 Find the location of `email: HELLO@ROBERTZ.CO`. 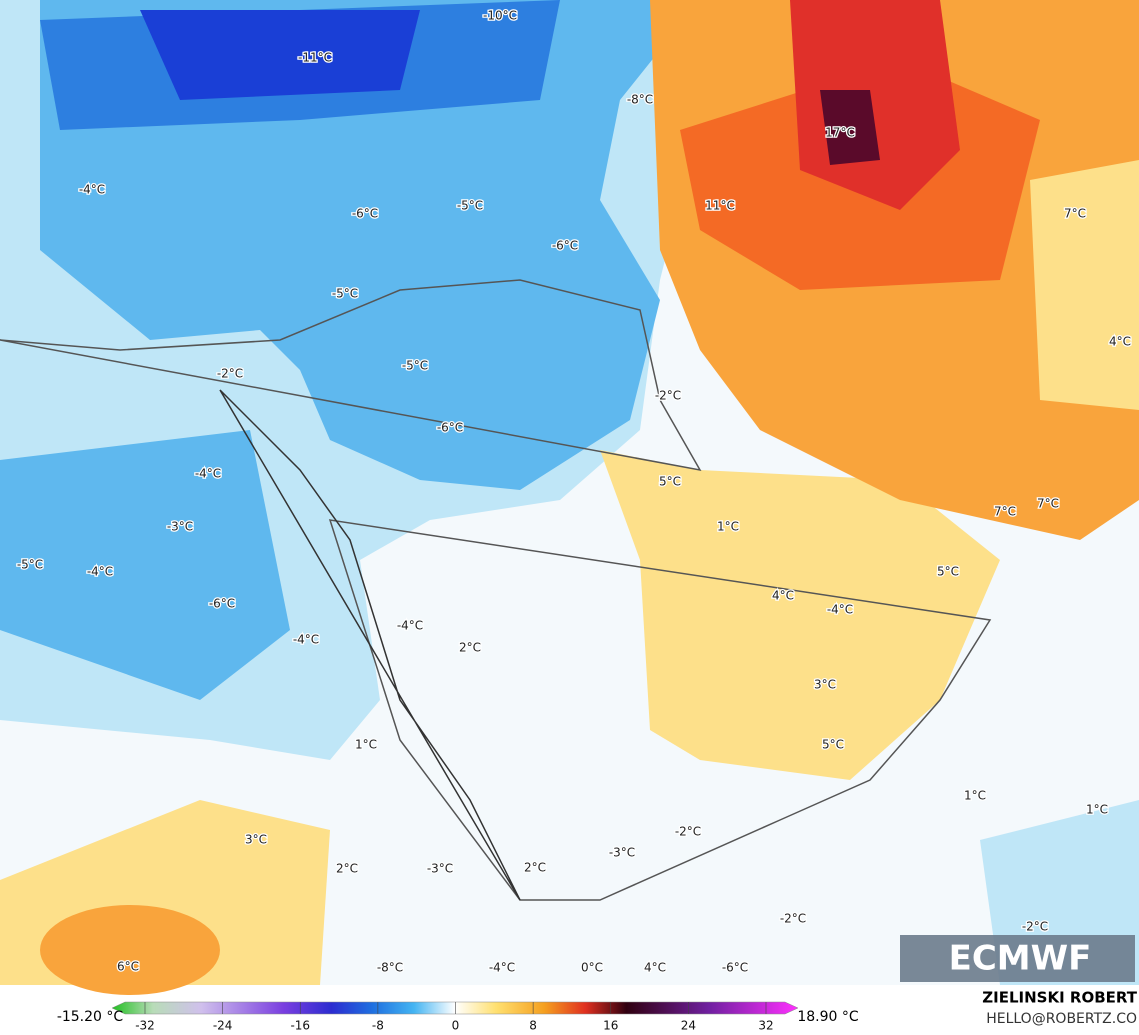

email: HELLO@ROBERTZ.CO is located at coordinates (1061, 1019).